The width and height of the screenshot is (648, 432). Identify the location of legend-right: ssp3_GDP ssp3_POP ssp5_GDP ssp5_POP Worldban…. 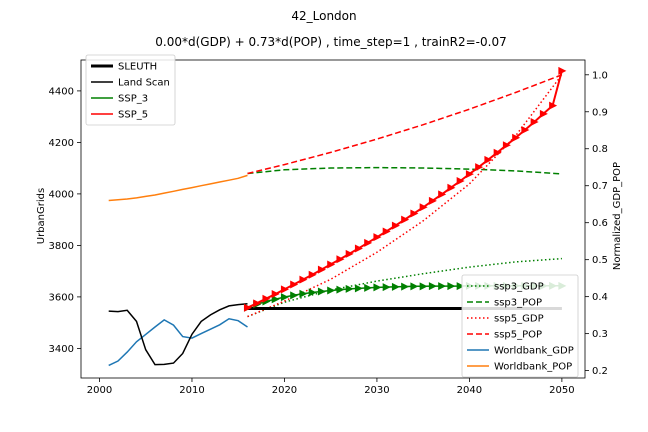
(520, 326).